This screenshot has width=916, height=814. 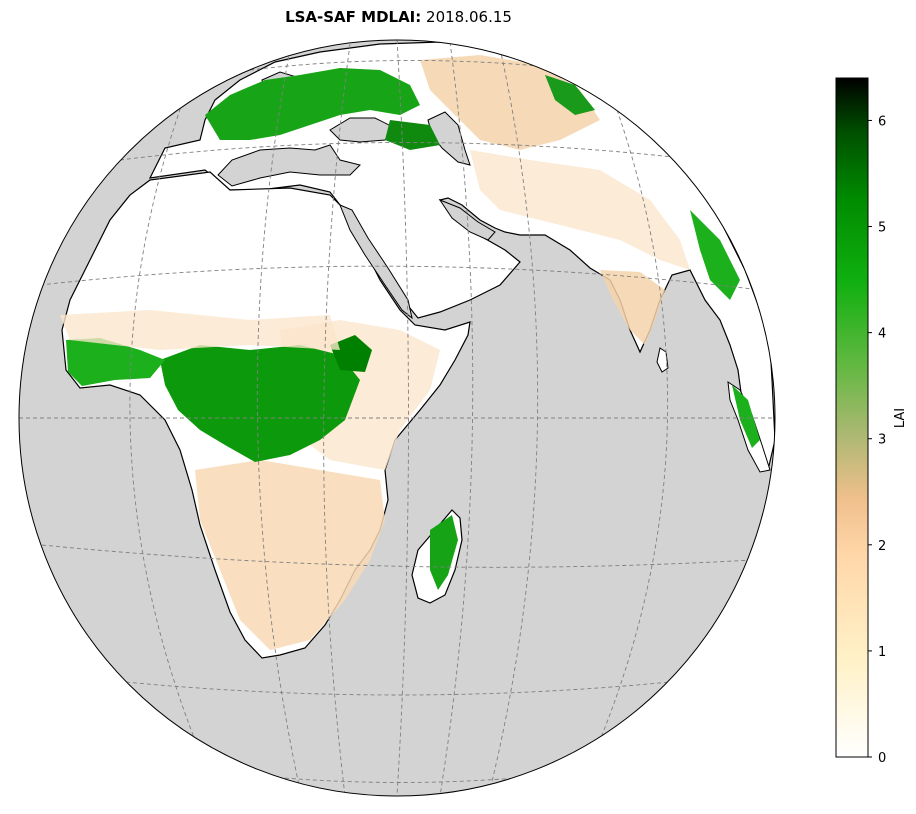 I want to click on colorbar-tick-label: 1, so click(x=882, y=652).